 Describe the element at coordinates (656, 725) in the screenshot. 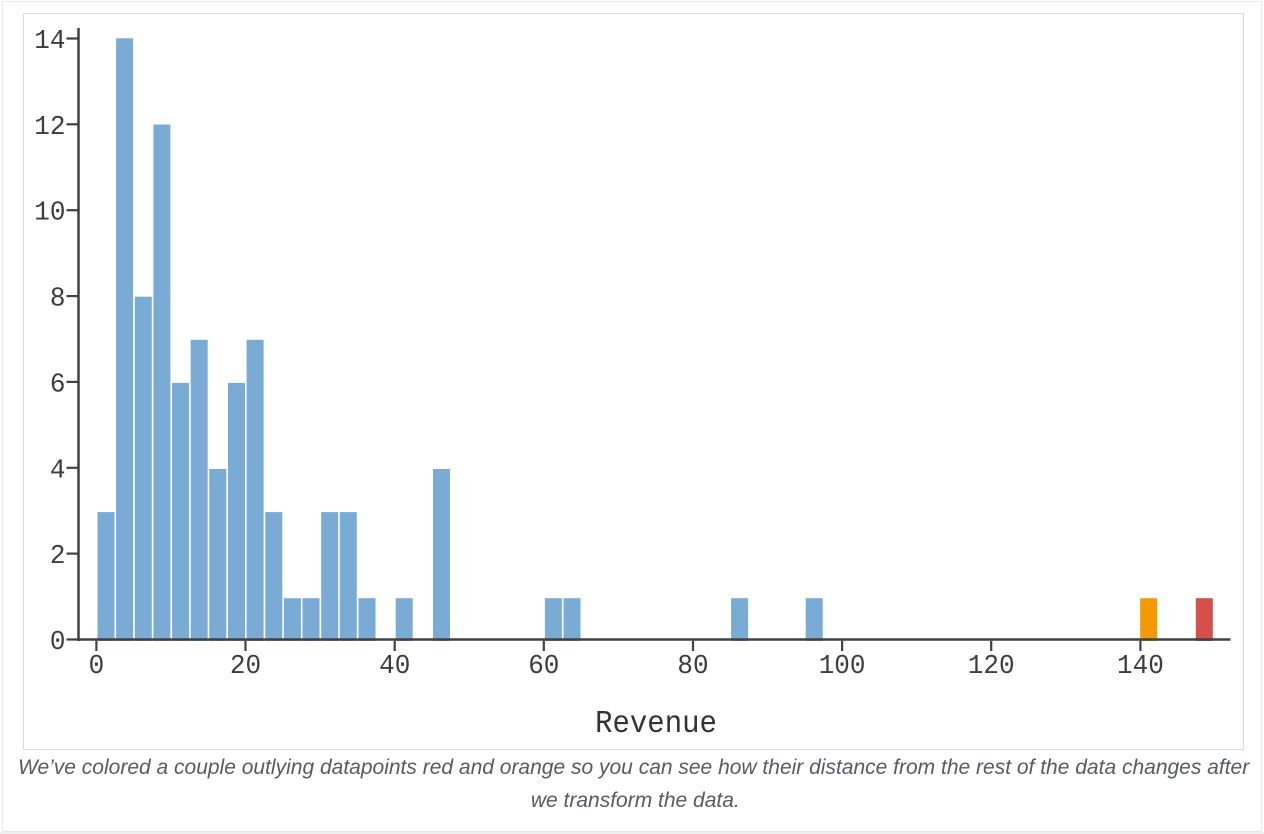

I see `svg-text: Revenue` at that location.